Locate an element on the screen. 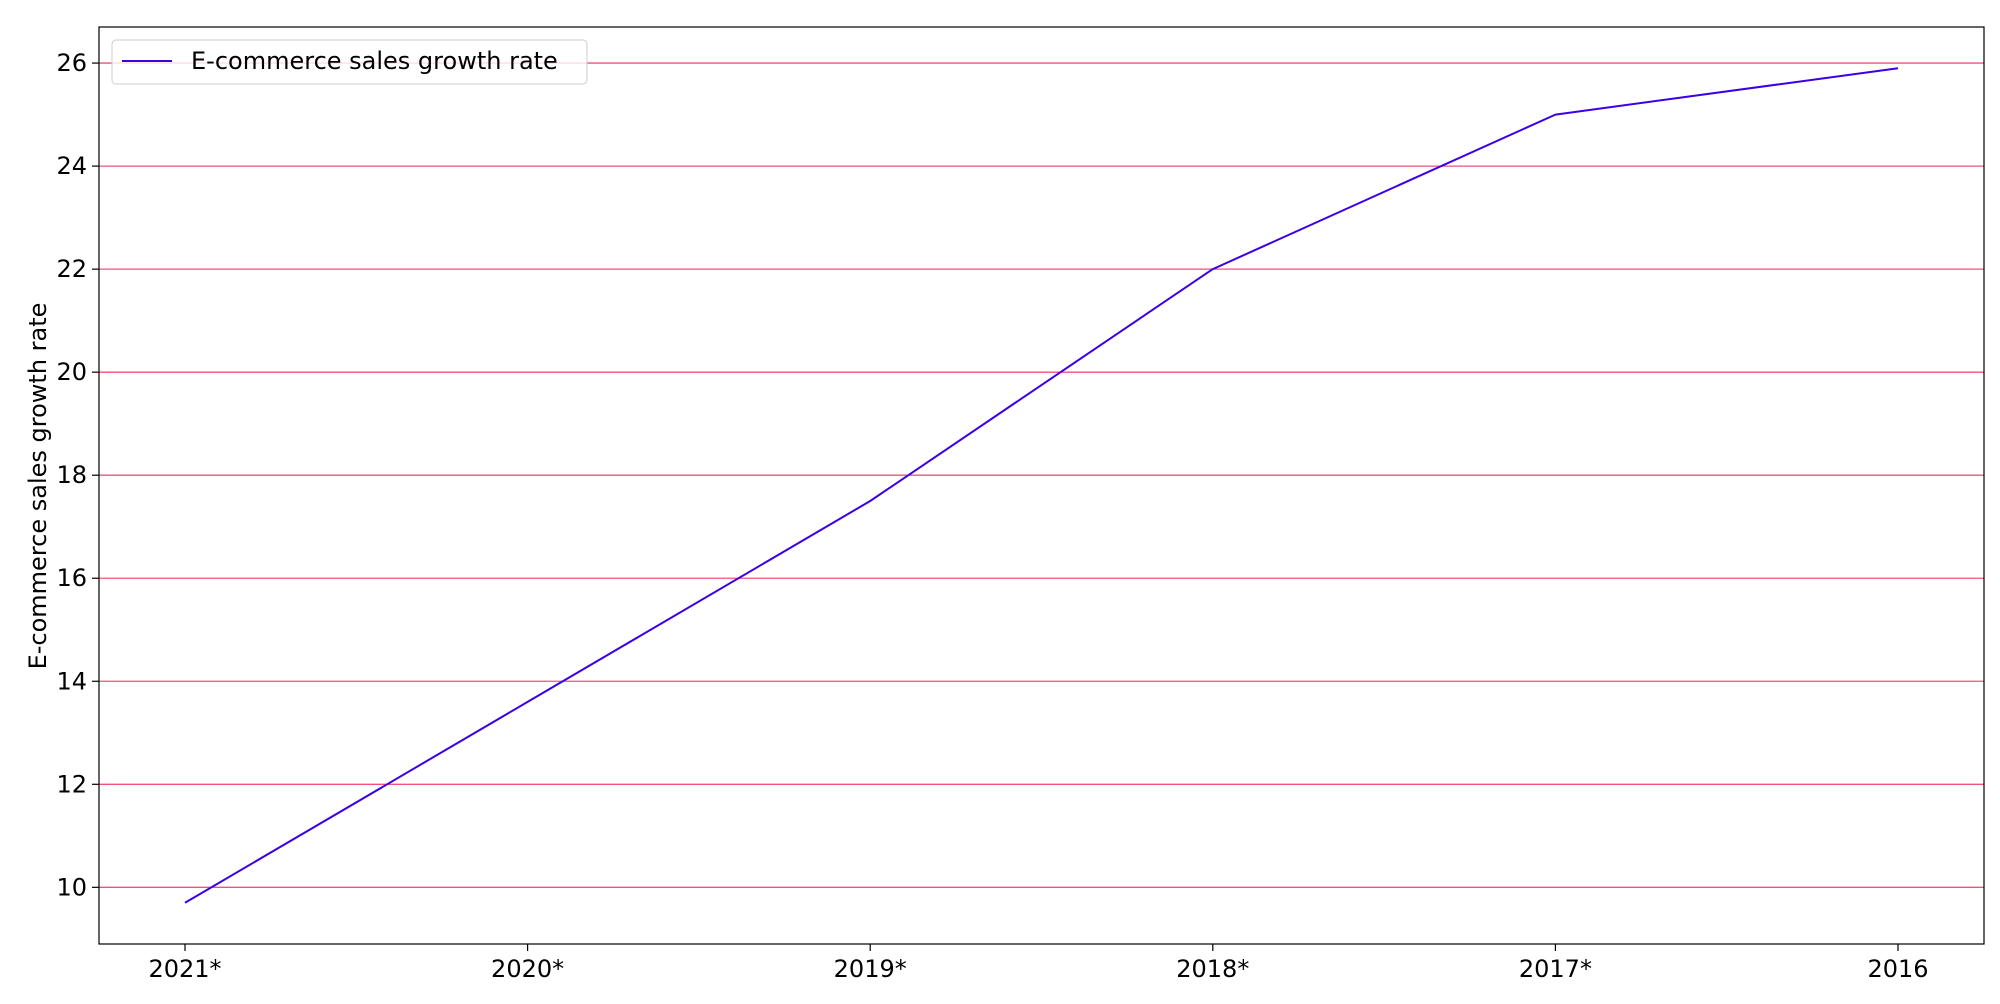  y-axis-ticks: 10 12 14 16 18 20 22 24 26 is located at coordinates (77, 475).